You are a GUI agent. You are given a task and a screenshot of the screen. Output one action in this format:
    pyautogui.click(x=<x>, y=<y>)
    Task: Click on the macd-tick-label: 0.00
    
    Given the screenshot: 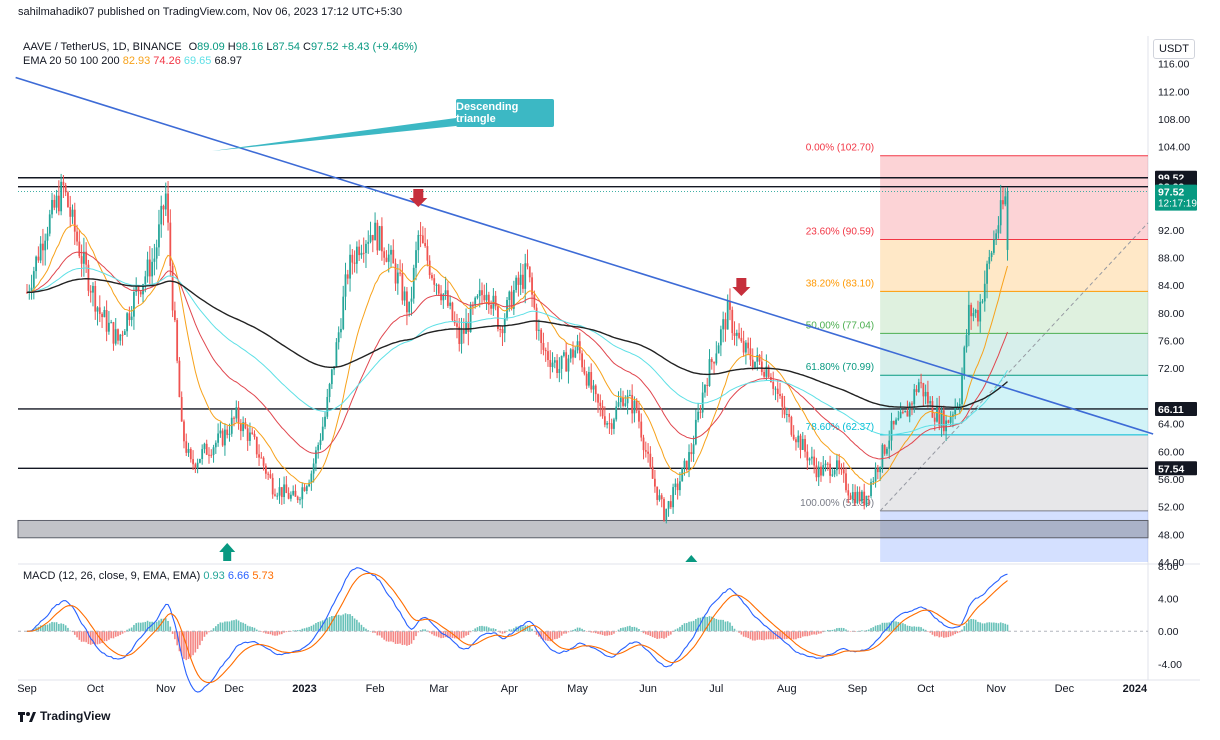 What is the action you would take?
    pyautogui.click(x=1168, y=632)
    